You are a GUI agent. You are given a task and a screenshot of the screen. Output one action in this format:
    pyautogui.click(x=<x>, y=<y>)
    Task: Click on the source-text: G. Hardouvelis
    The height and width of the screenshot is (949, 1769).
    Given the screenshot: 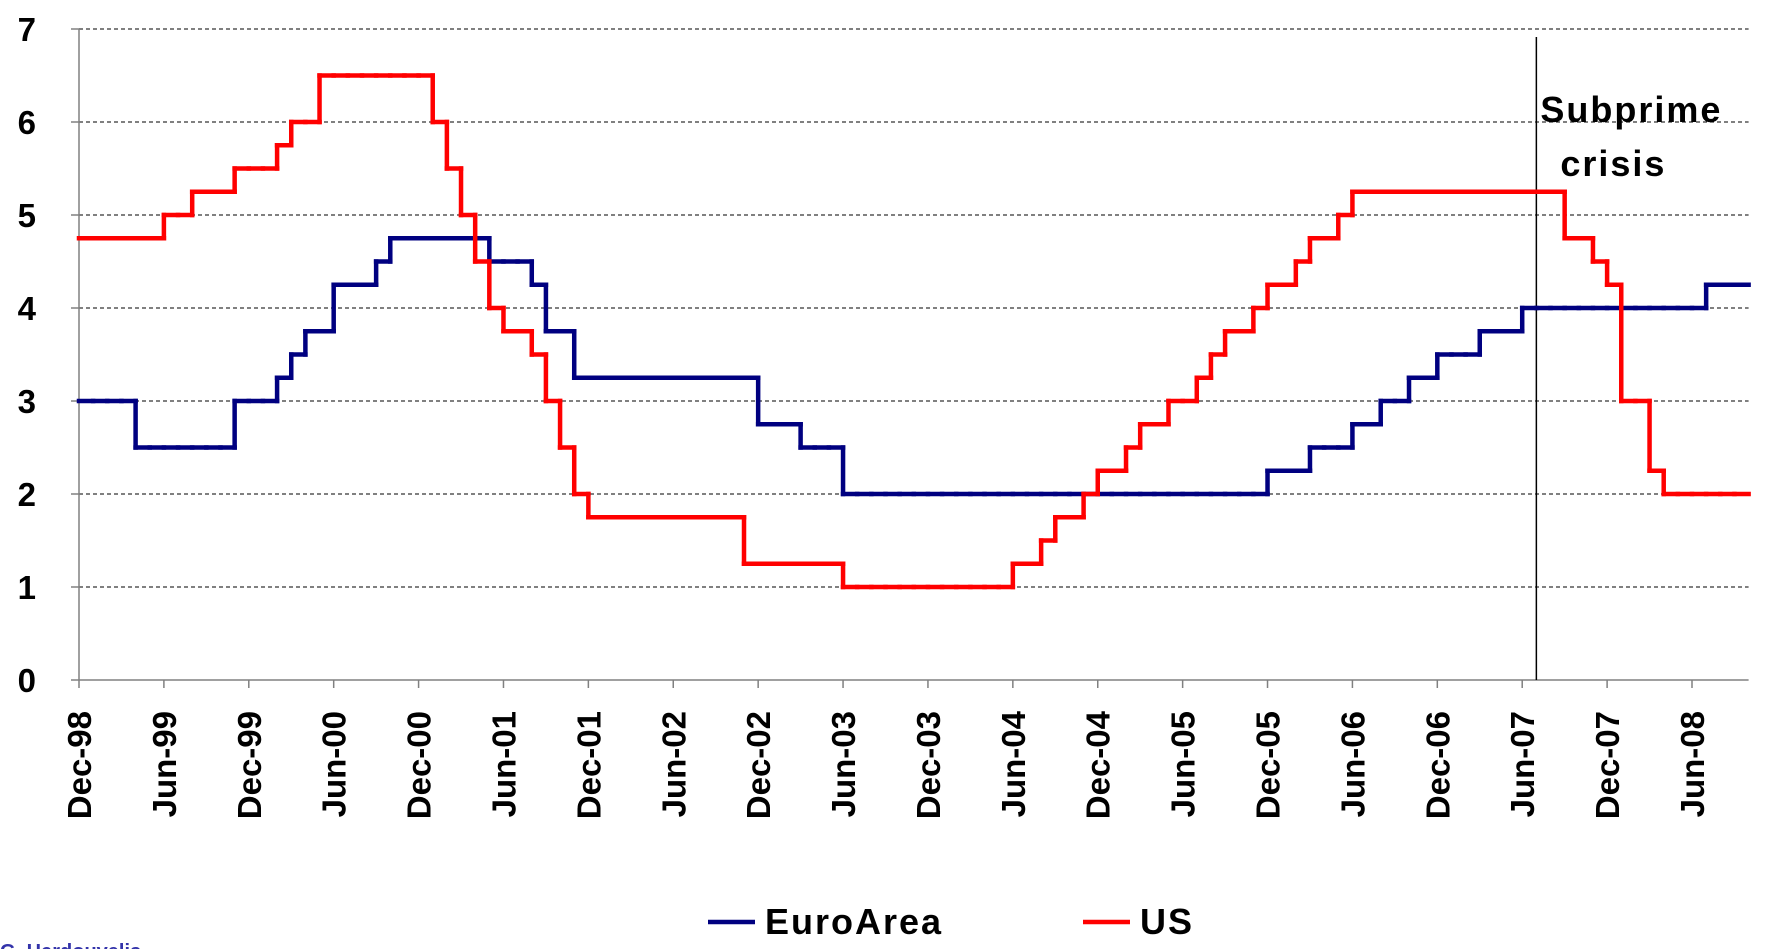 What is the action you would take?
    pyautogui.click(x=70, y=945)
    